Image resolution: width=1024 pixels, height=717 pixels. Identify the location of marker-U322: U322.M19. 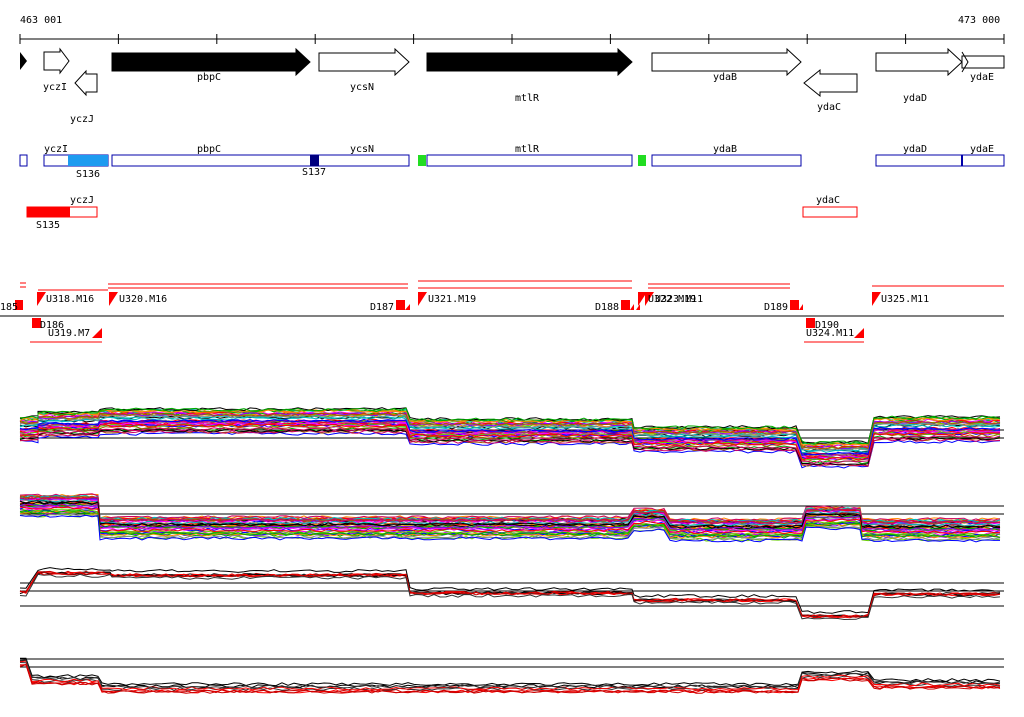
(672, 299).